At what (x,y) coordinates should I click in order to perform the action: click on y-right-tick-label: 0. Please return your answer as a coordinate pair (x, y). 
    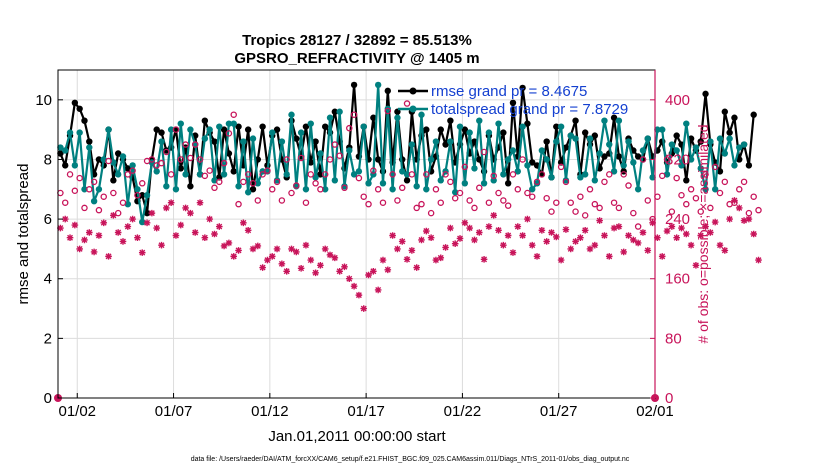
    Looking at the image, I should click on (669, 398).